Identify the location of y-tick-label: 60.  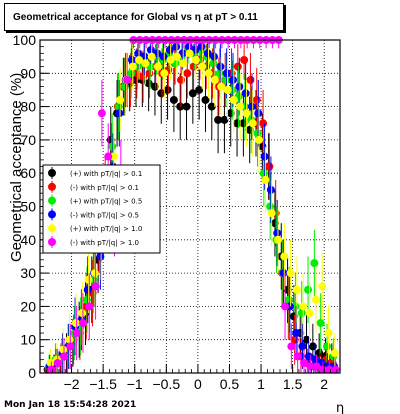
(28, 173).